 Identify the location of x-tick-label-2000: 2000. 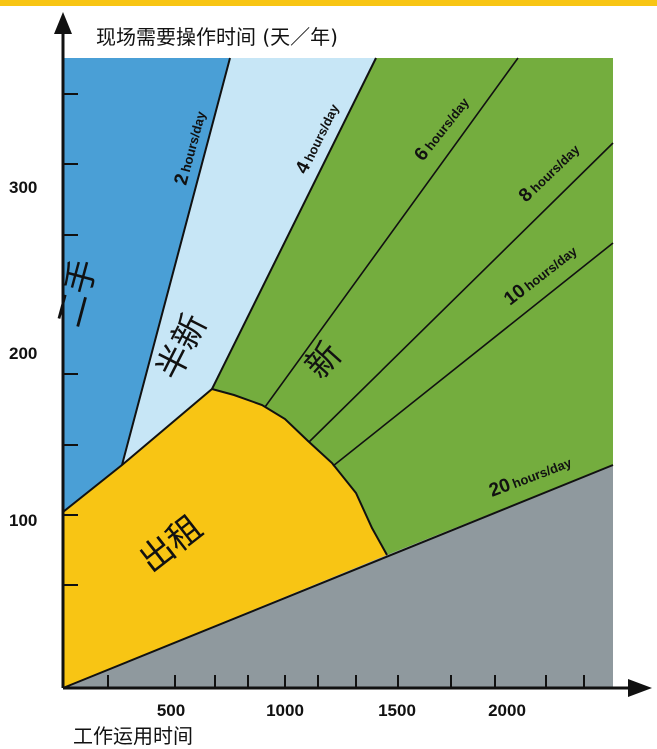
(507, 710).